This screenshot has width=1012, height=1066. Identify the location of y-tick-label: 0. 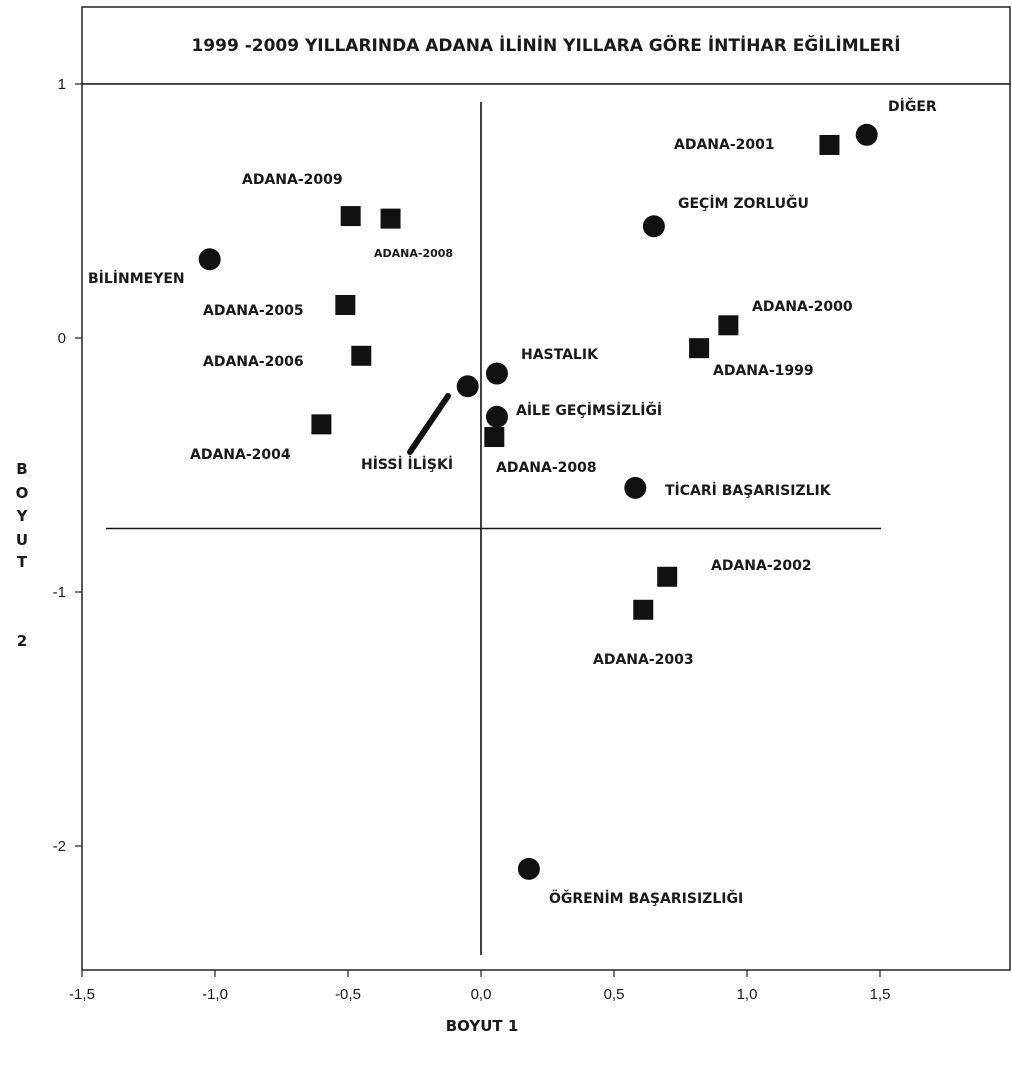
(62, 338).